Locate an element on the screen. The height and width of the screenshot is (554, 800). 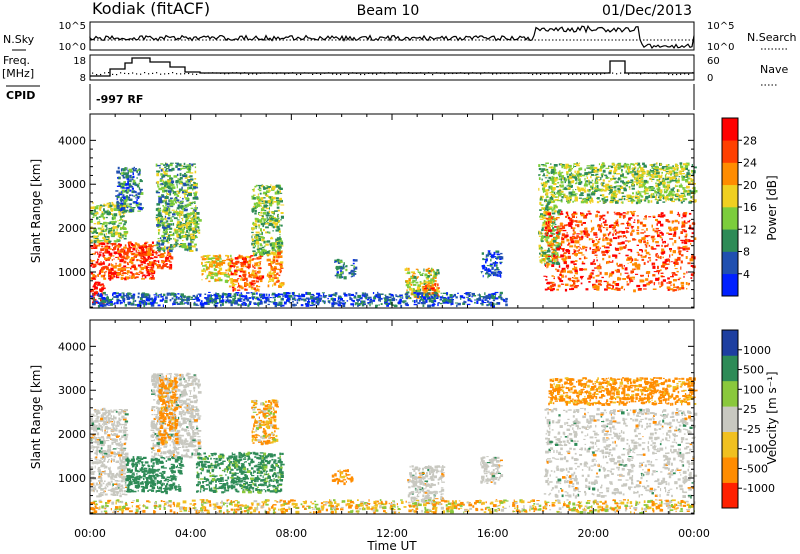
noise-tick-top-right: 10^5 is located at coordinates (720, 26).